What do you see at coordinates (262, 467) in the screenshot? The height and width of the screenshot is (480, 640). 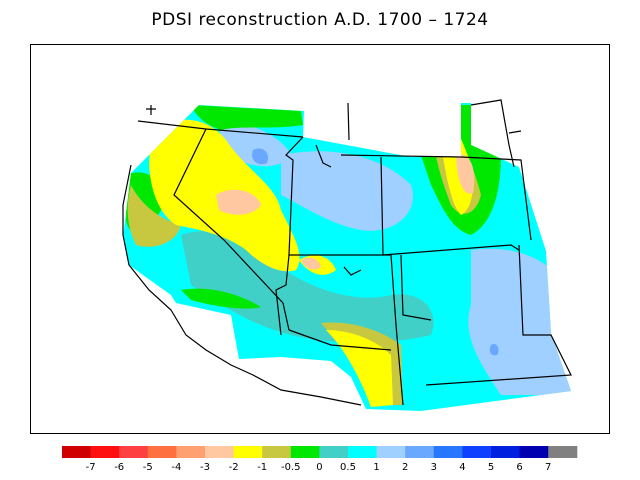 I see `legend-tick-label: -1` at bounding box center [262, 467].